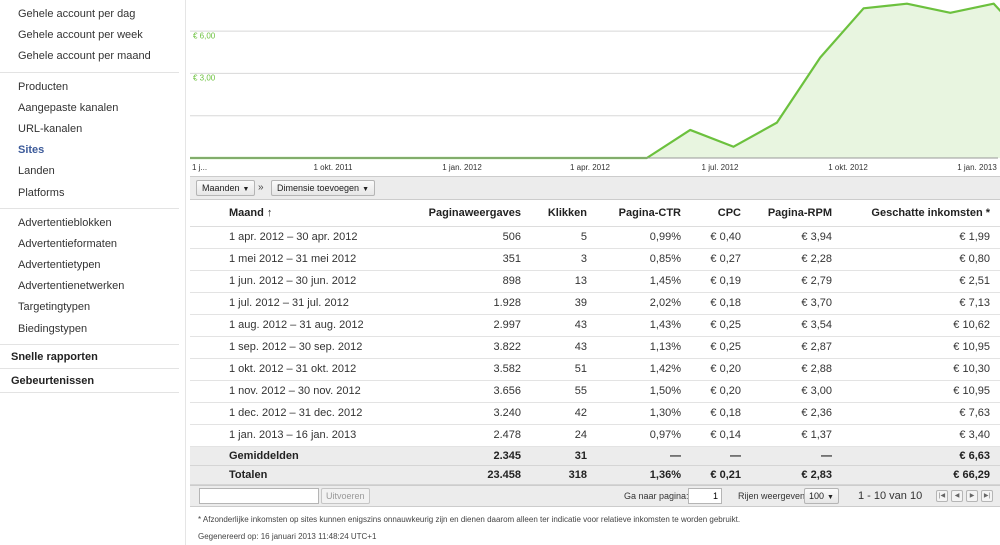 The image size is (1000, 545). What do you see at coordinates (644, 303) in the screenshot?
I see `cell-page-ctr: 2,02%` at bounding box center [644, 303].